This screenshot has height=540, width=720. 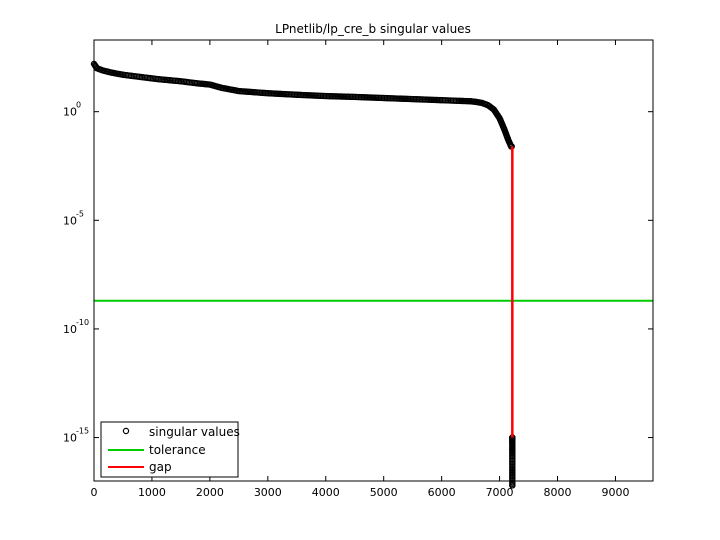 I want to click on y-tick-label-exponent: -15, so click(x=82, y=431).